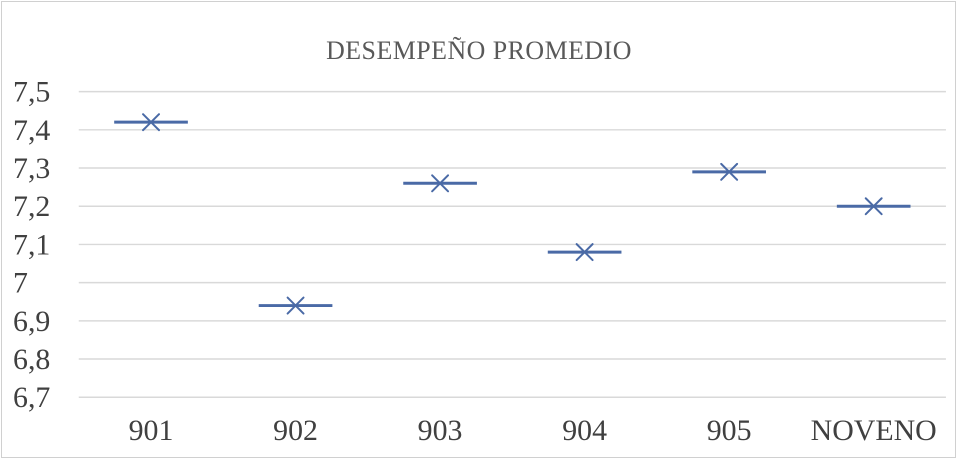 The image size is (959, 462). I want to click on y-tick-label: 7,2, so click(31, 206).